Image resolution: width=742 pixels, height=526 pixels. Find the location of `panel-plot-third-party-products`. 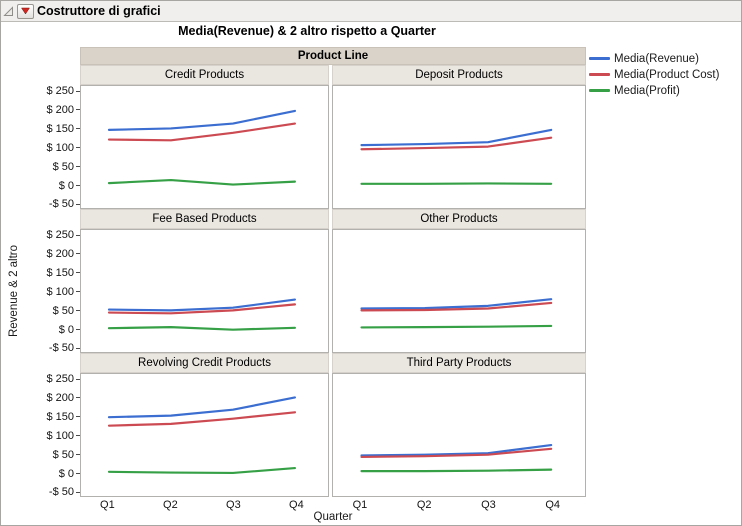

panel-plot-third-party-products is located at coordinates (459, 435).